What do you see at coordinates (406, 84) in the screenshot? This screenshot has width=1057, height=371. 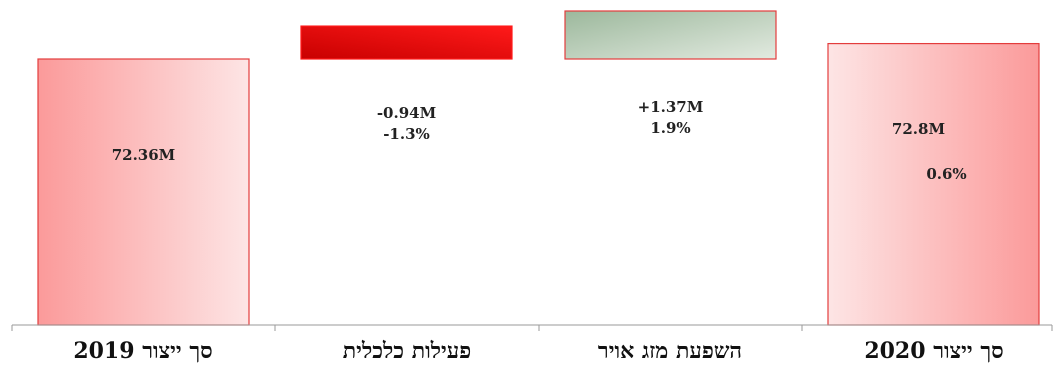 I see `bar-group: -0.94M -1.3%` at bounding box center [406, 84].